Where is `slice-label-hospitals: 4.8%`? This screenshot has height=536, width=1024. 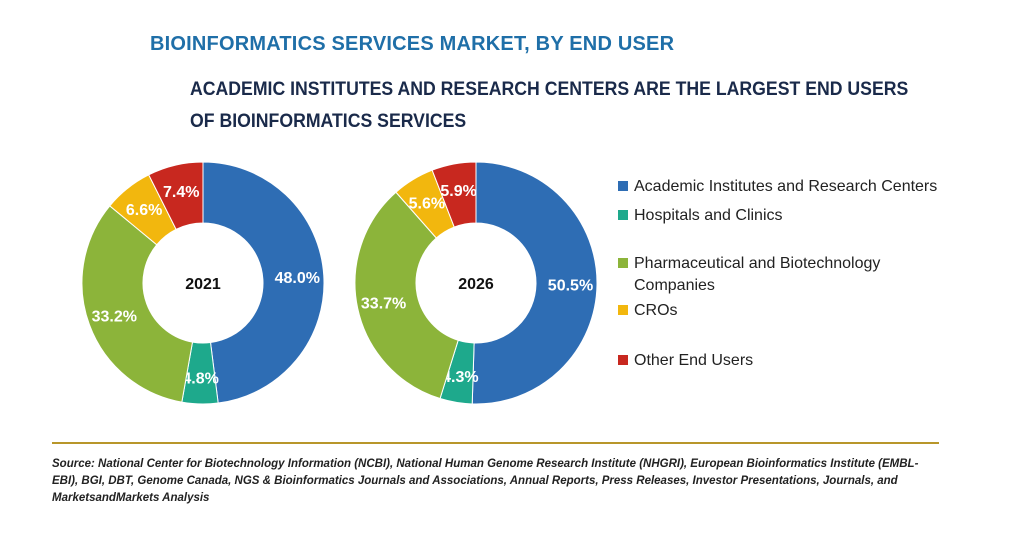
slice-label-hospitals: 4.8% is located at coordinates (200, 378).